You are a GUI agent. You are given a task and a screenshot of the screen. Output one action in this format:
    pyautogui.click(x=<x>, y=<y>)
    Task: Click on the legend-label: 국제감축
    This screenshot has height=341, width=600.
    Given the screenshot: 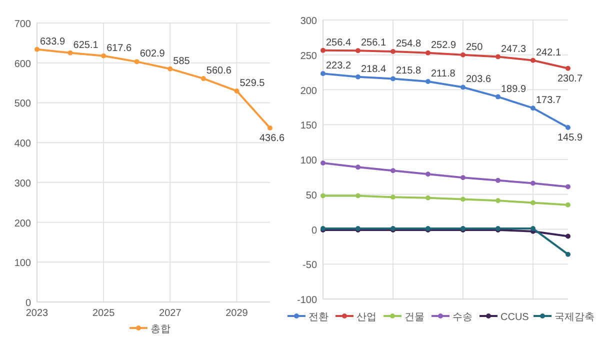 What is the action you would take?
    pyautogui.click(x=574, y=317)
    